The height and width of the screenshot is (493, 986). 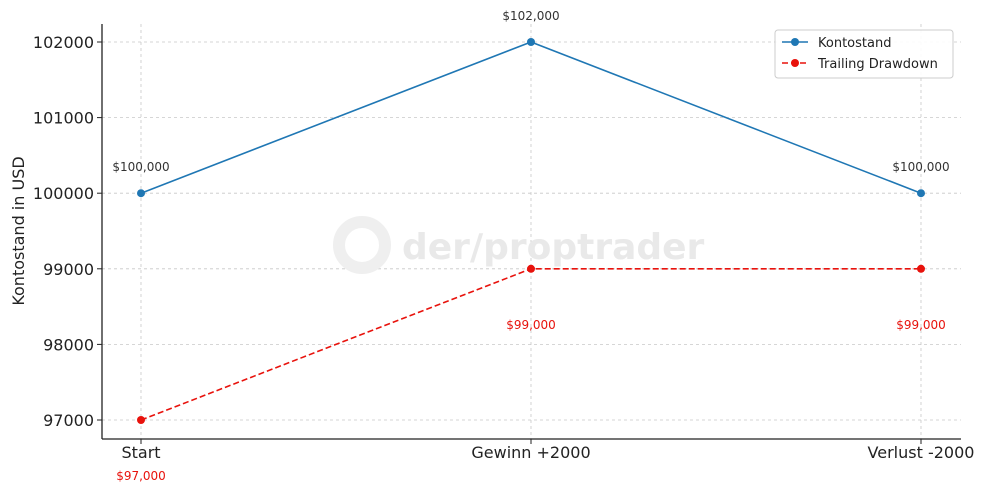 What do you see at coordinates (63, 42) in the screenshot?
I see `y-tick-label: 102000` at bounding box center [63, 42].